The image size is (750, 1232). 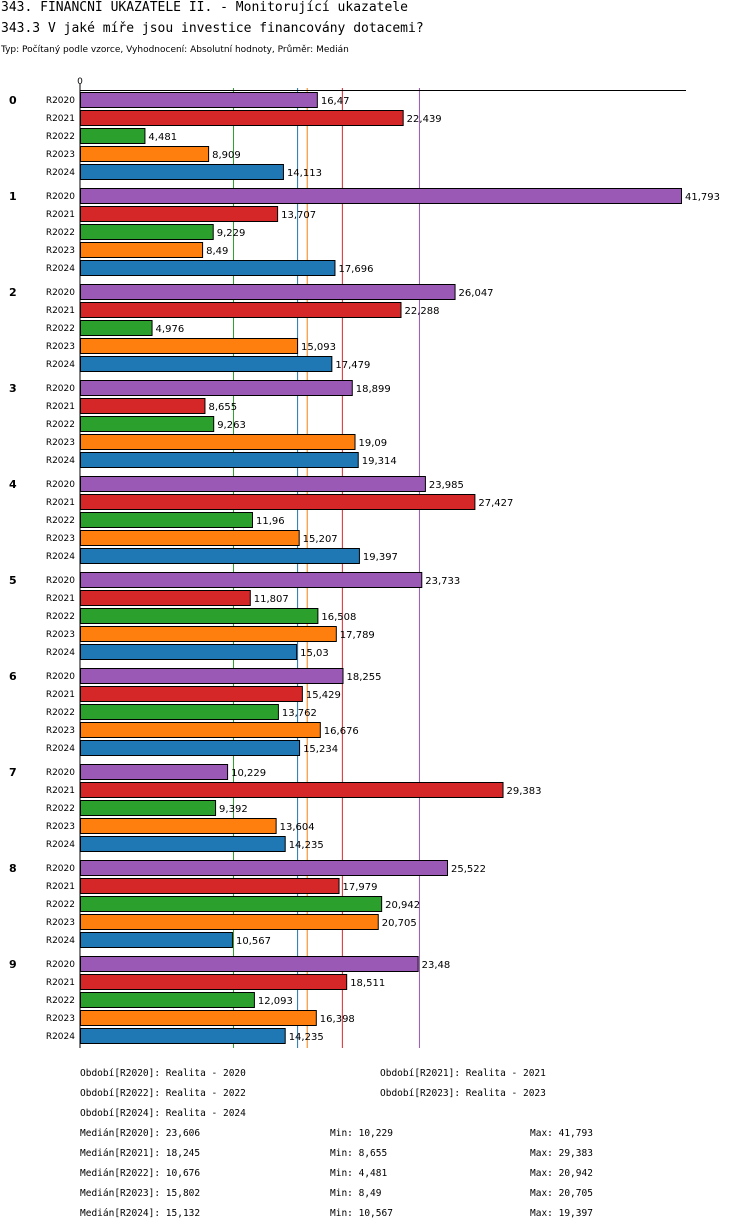 I want to click on legend-min-r2022: Min: 4,481, so click(x=359, y=1173).